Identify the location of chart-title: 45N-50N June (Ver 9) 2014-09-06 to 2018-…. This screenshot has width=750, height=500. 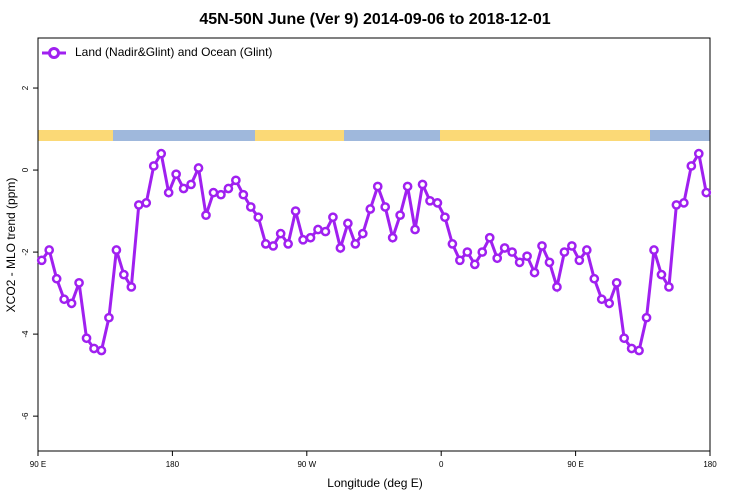
(374, 19).